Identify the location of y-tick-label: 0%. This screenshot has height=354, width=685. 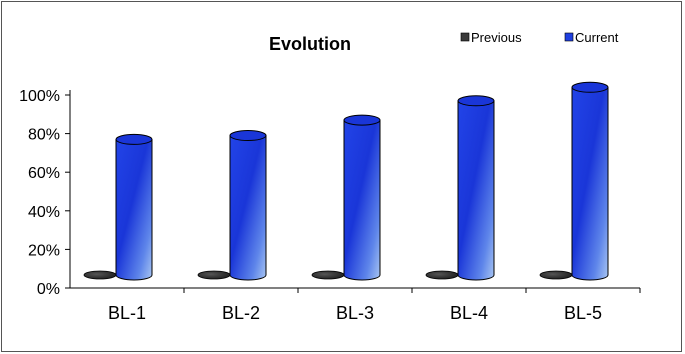
(48, 289).